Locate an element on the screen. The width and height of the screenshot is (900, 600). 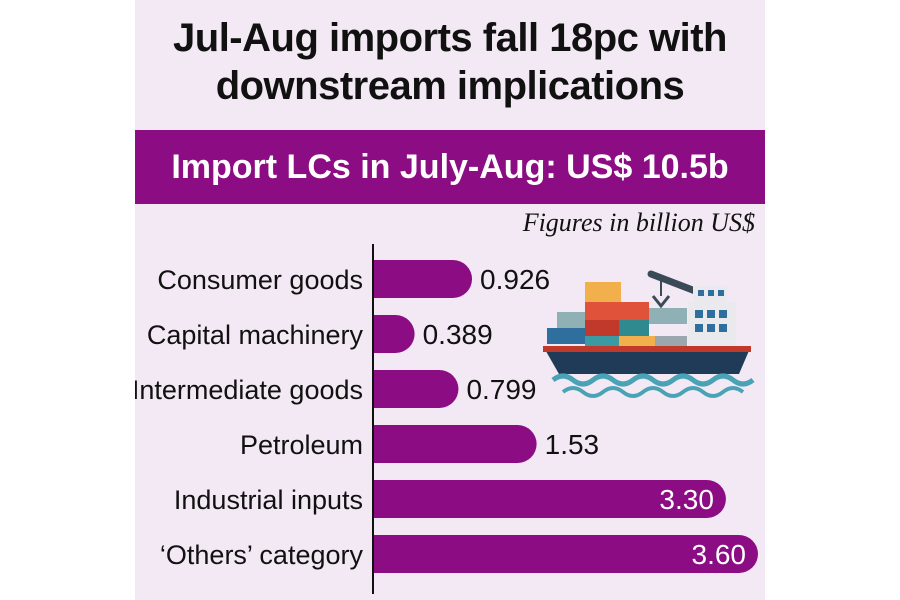
value-label: 0.799 is located at coordinates (501, 389).